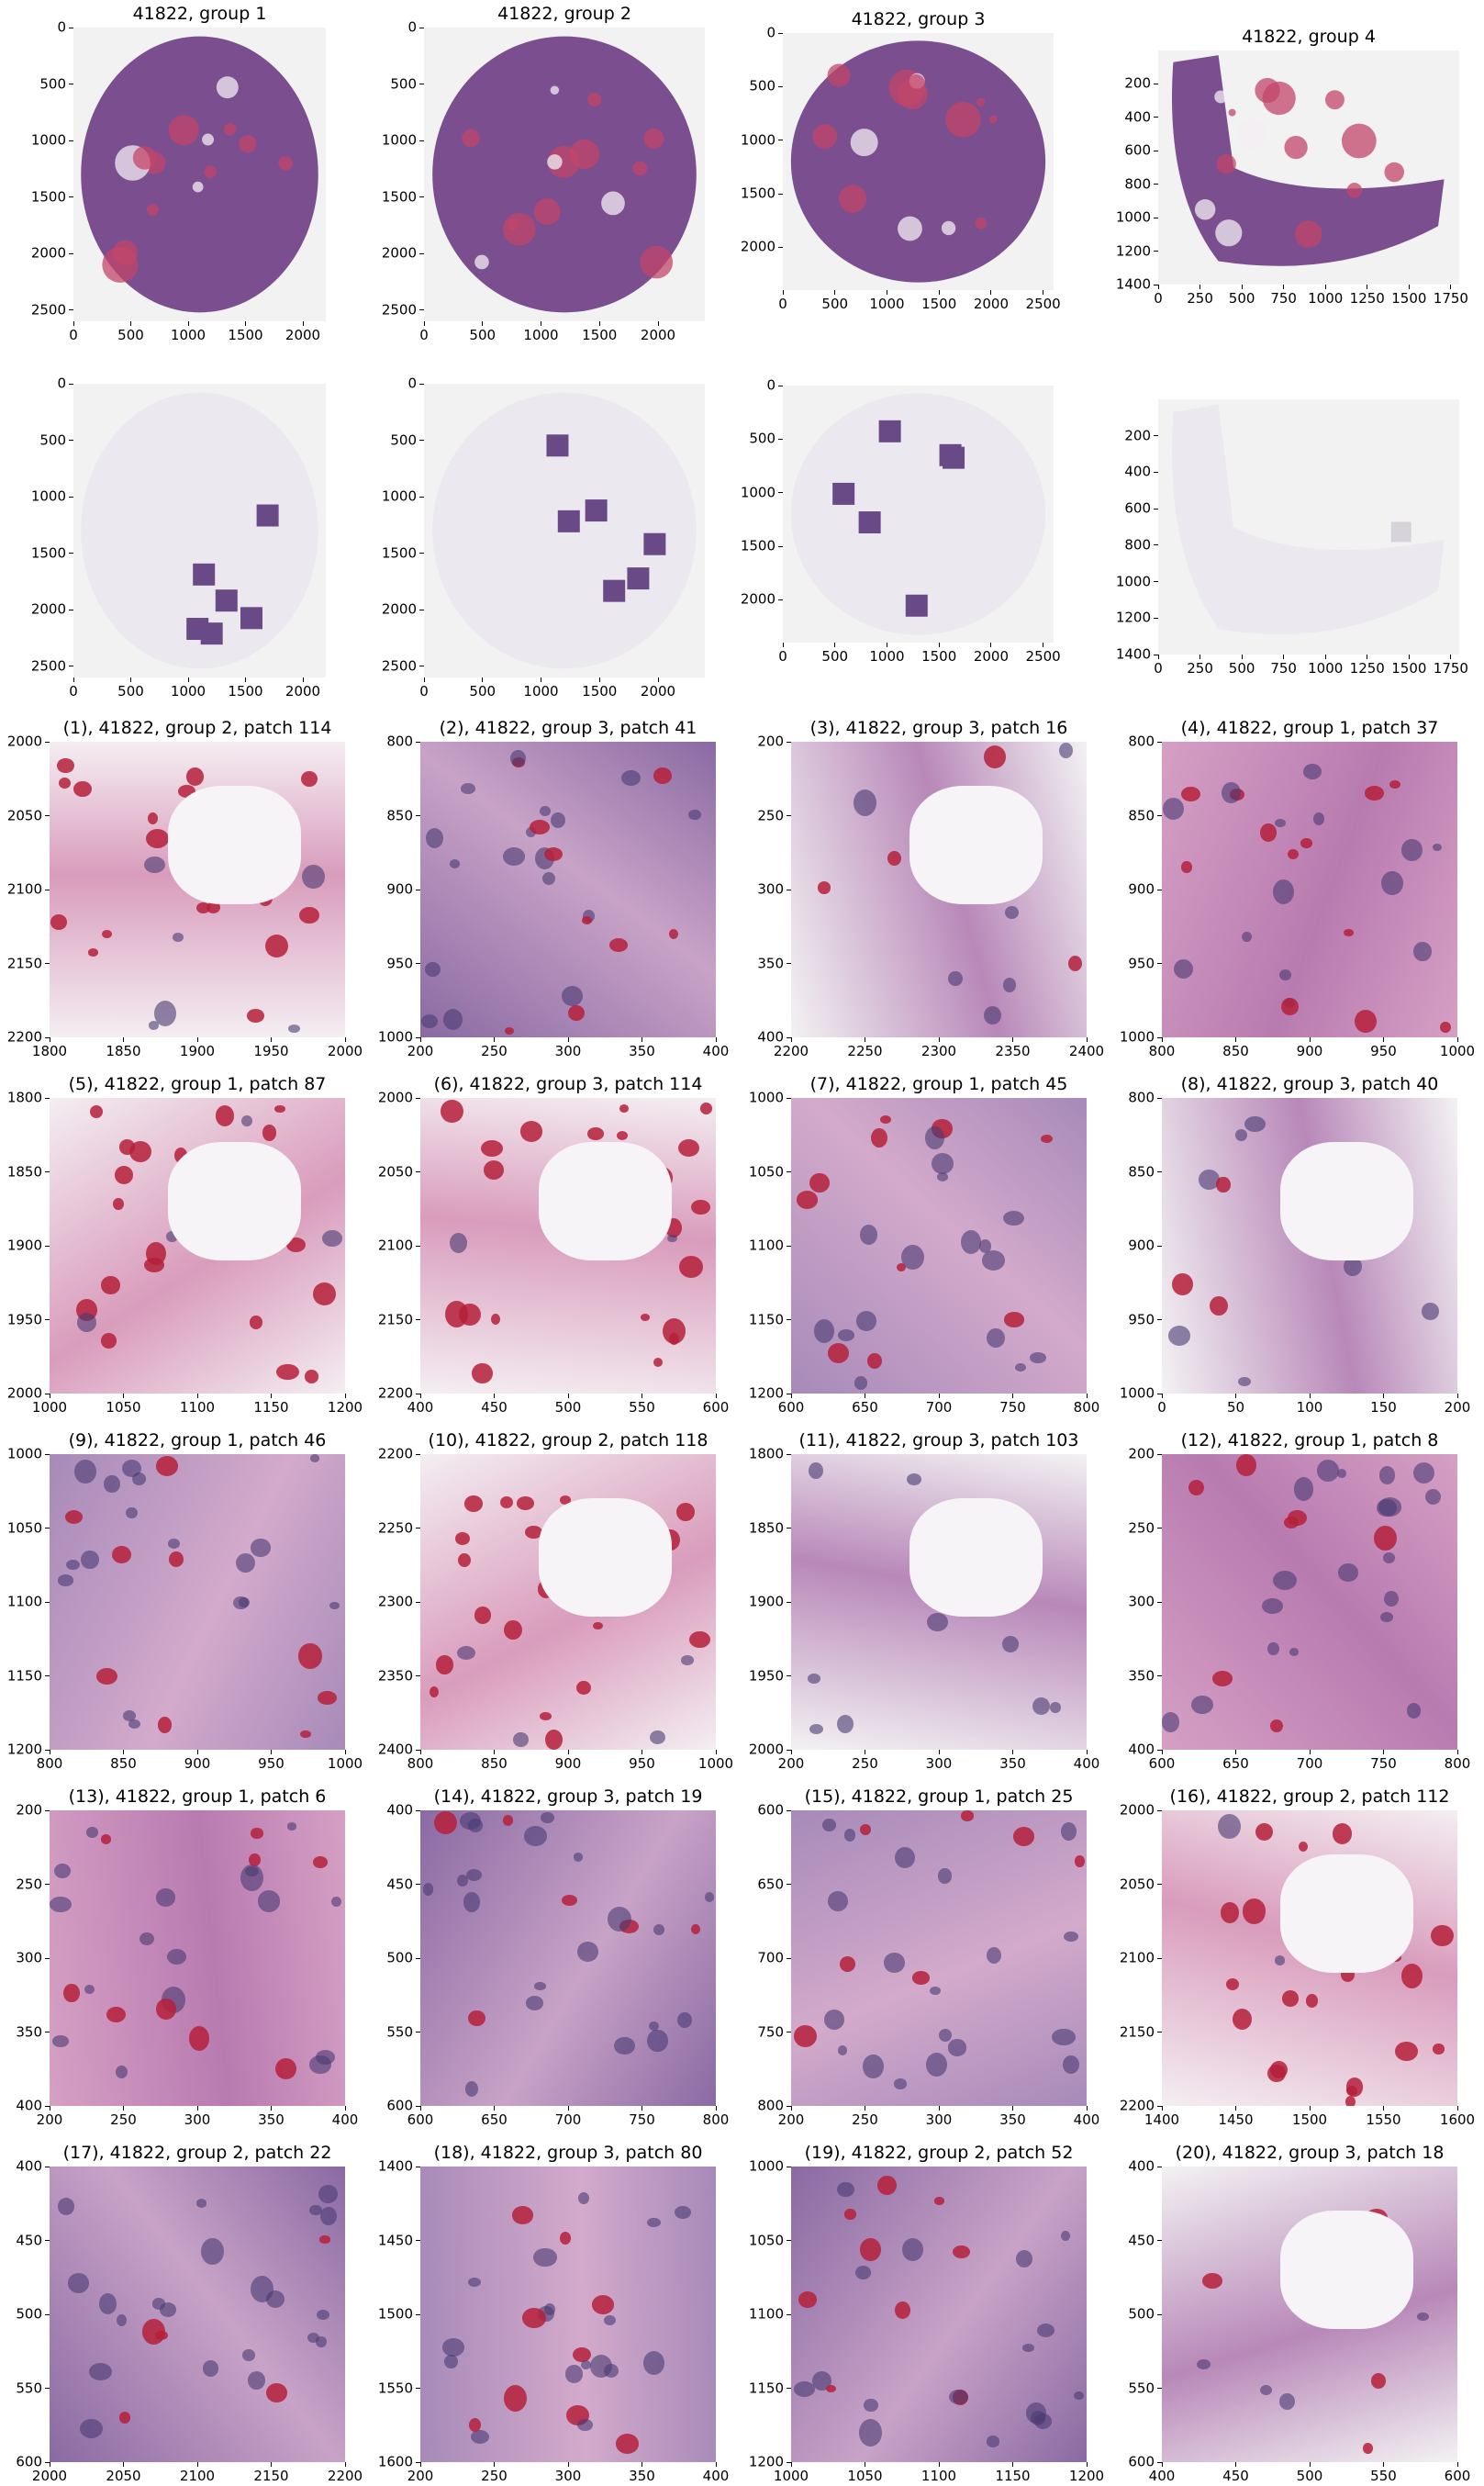 The height and width of the screenshot is (2486, 1484). Describe the element at coordinates (770, 2105) in the screenshot. I see `y-tick-label: 800` at that location.